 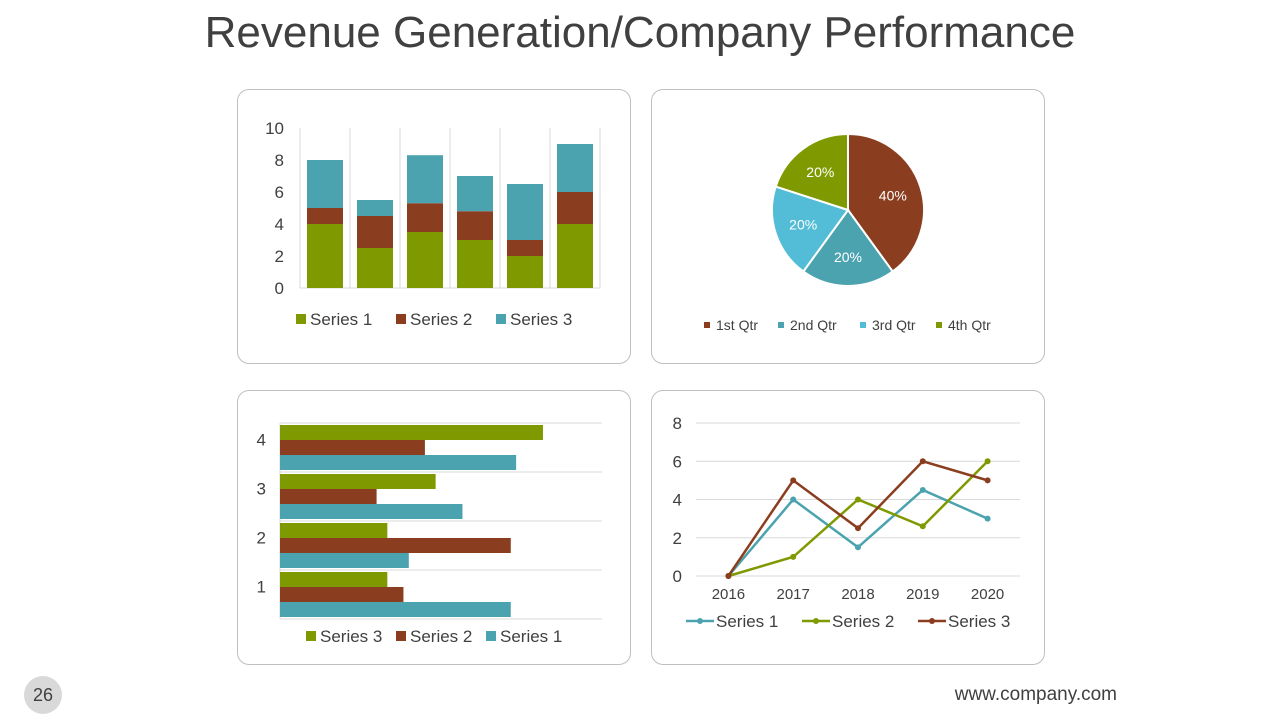 I want to click on pie-data-label: 20%, so click(x=803, y=225).